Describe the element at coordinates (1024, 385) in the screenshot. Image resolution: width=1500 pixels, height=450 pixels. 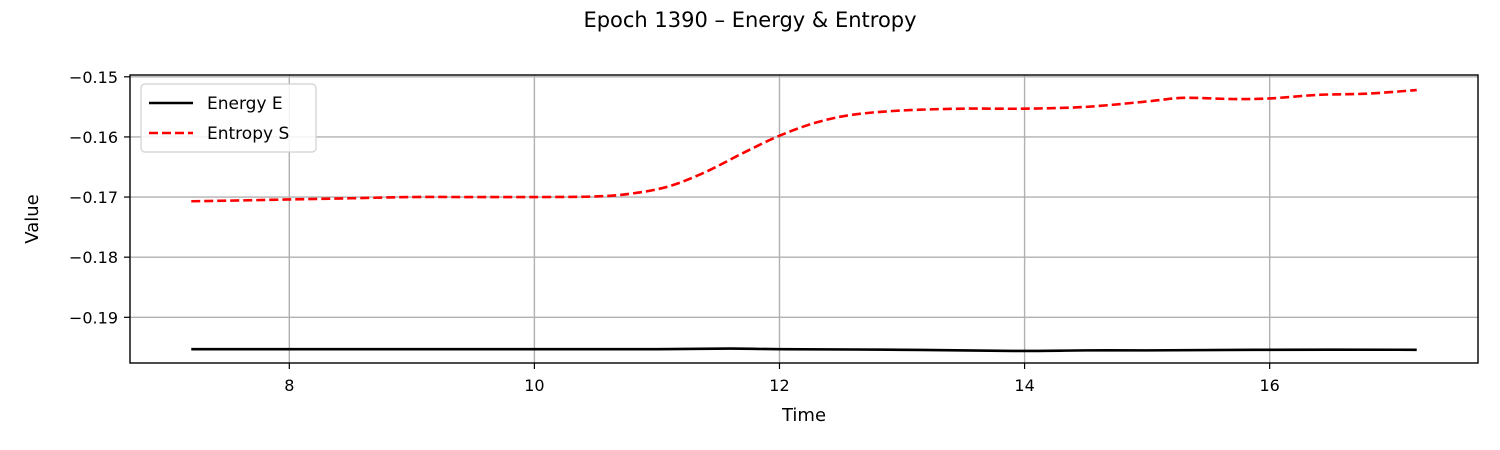
I see `x-tick-label: 14` at that location.